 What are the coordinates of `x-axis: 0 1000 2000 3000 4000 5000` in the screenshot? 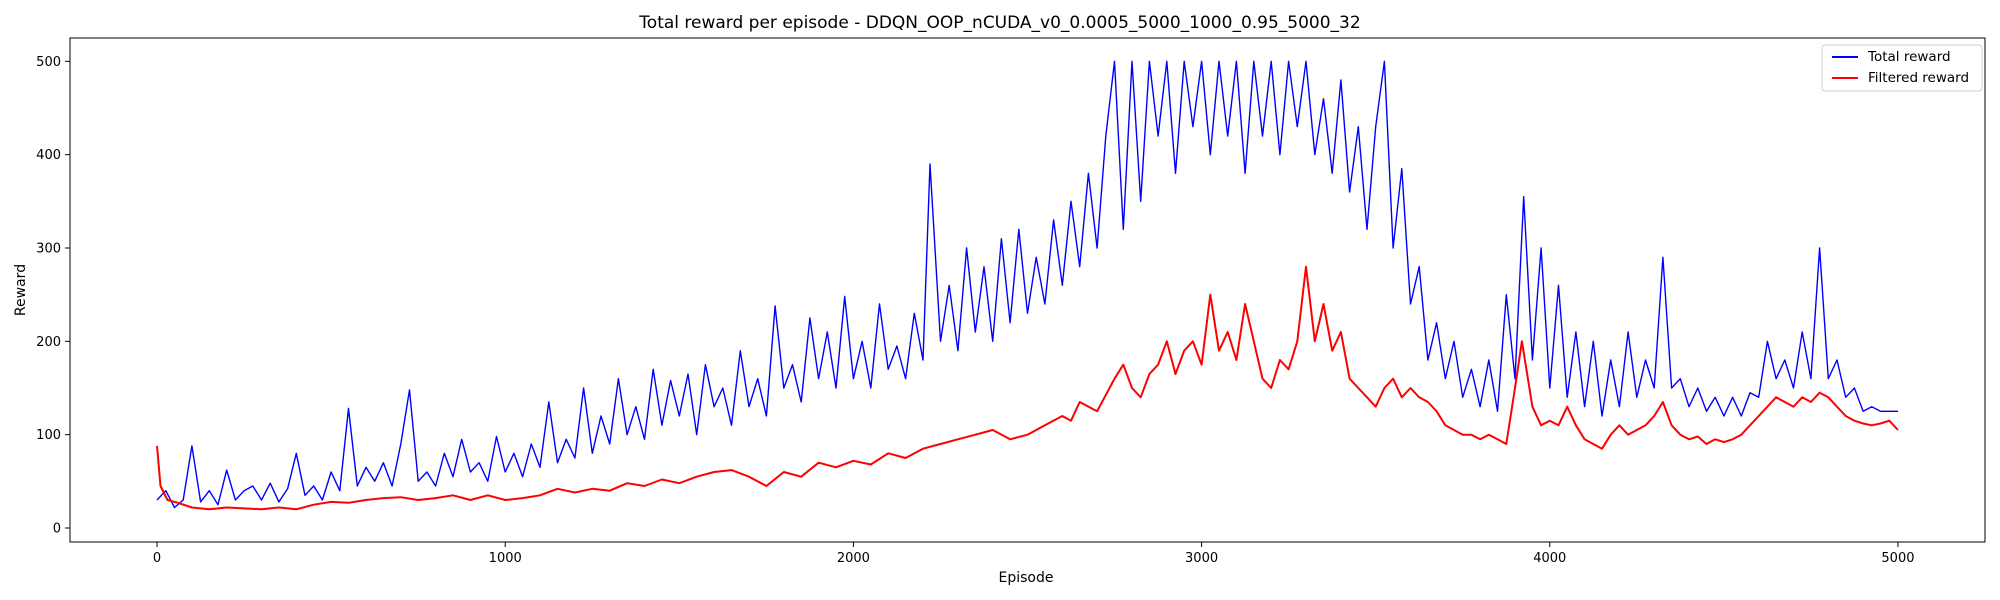 It's located at (1034, 554).